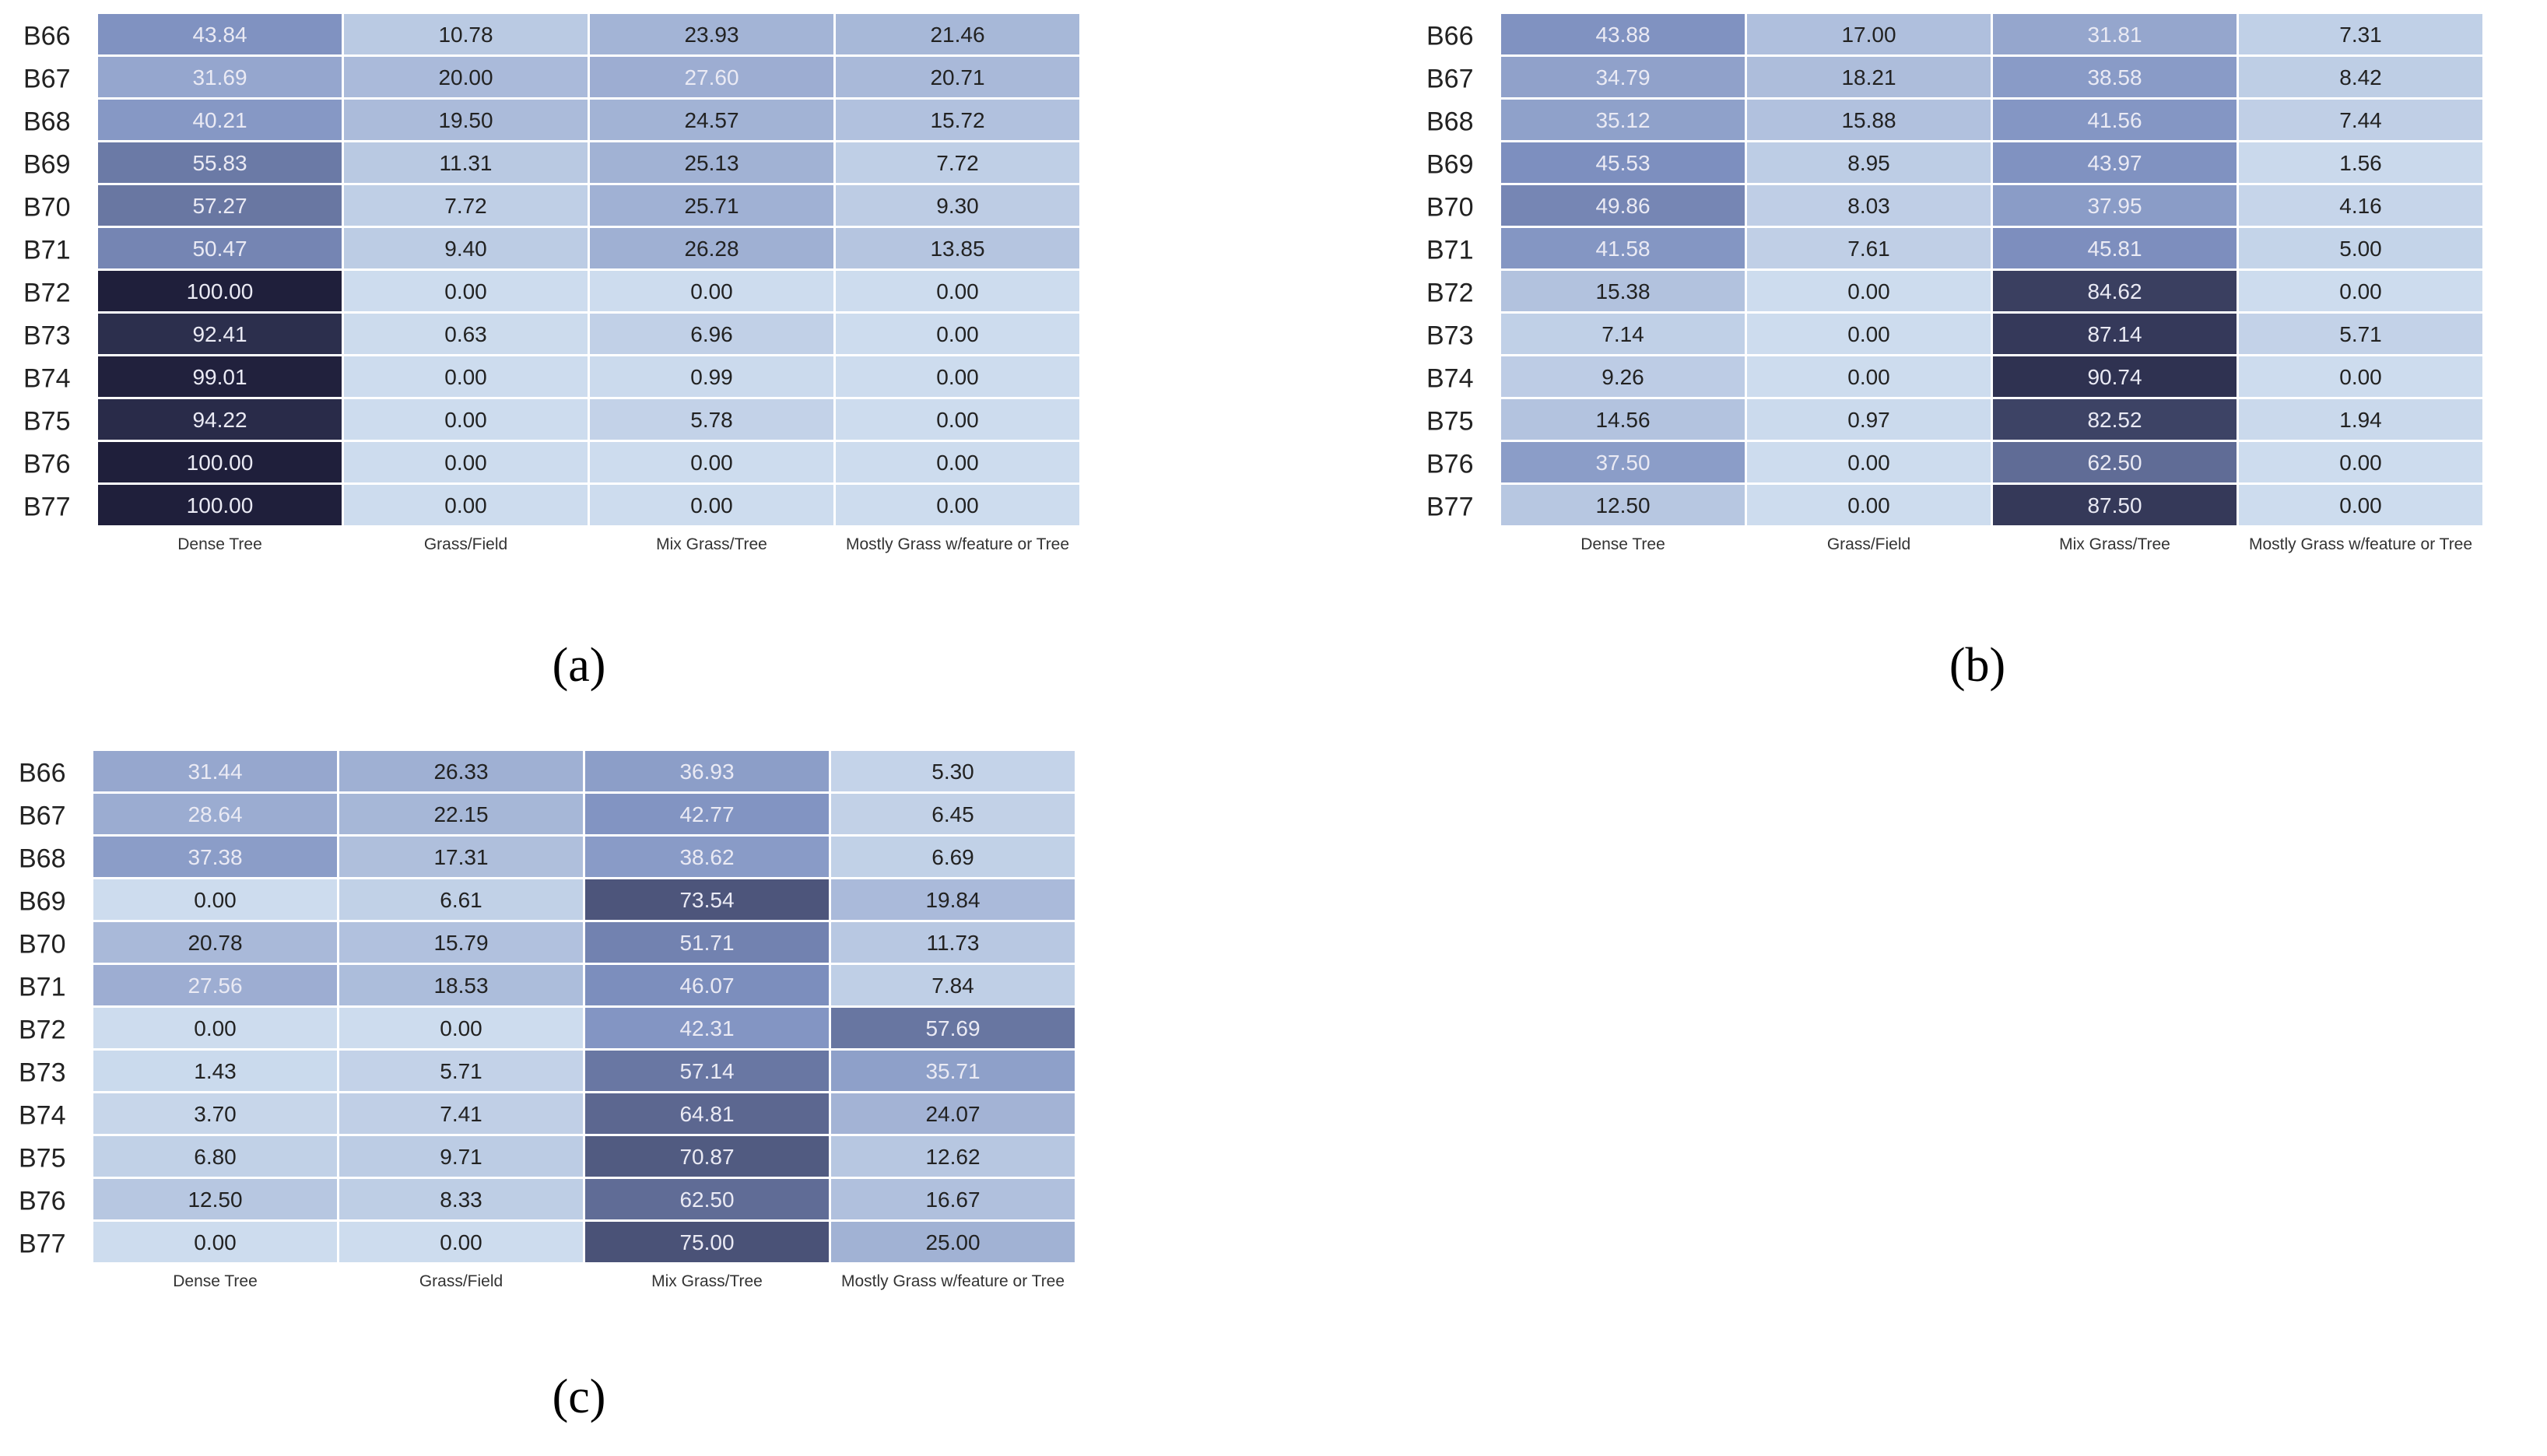 This screenshot has height=1456, width=2547. What do you see at coordinates (2114, 420) in the screenshot?
I see `heatmap-cell-label: 82.52` at bounding box center [2114, 420].